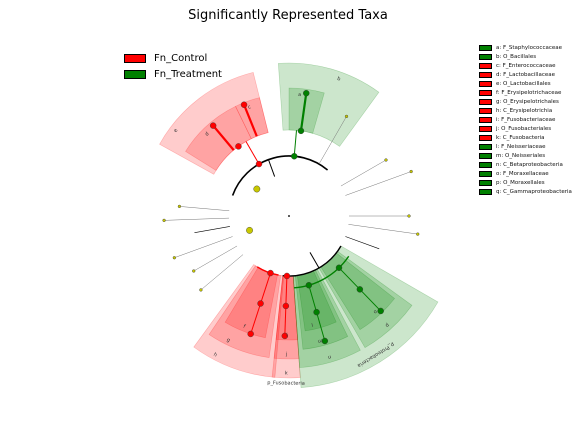 The height and width of the screenshot is (432, 576). What do you see at coordinates (527, 56) in the screenshot?
I see `taxa-legend-item: b: O_Bacillales` at bounding box center [527, 56].